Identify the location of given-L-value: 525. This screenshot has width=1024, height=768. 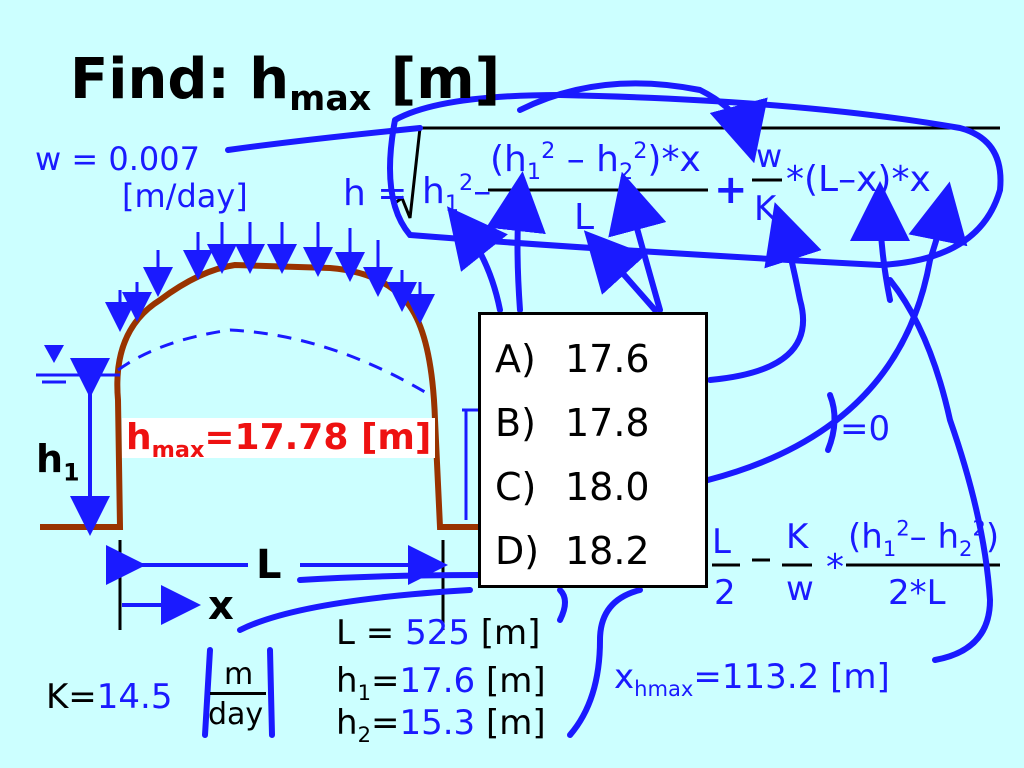
(437, 633).